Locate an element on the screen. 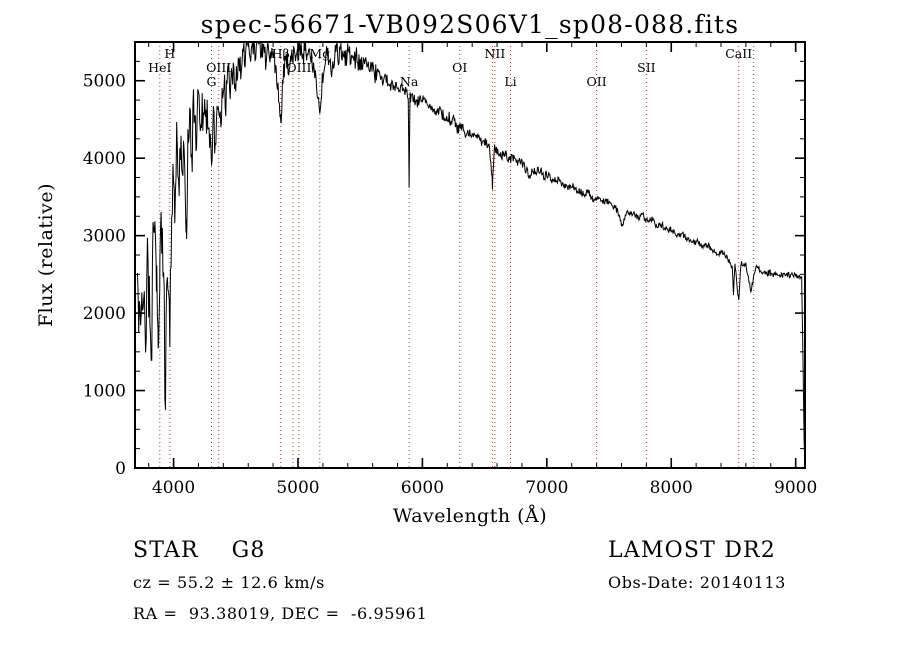  spectral-line-label-OII: OII is located at coordinates (597, 81).